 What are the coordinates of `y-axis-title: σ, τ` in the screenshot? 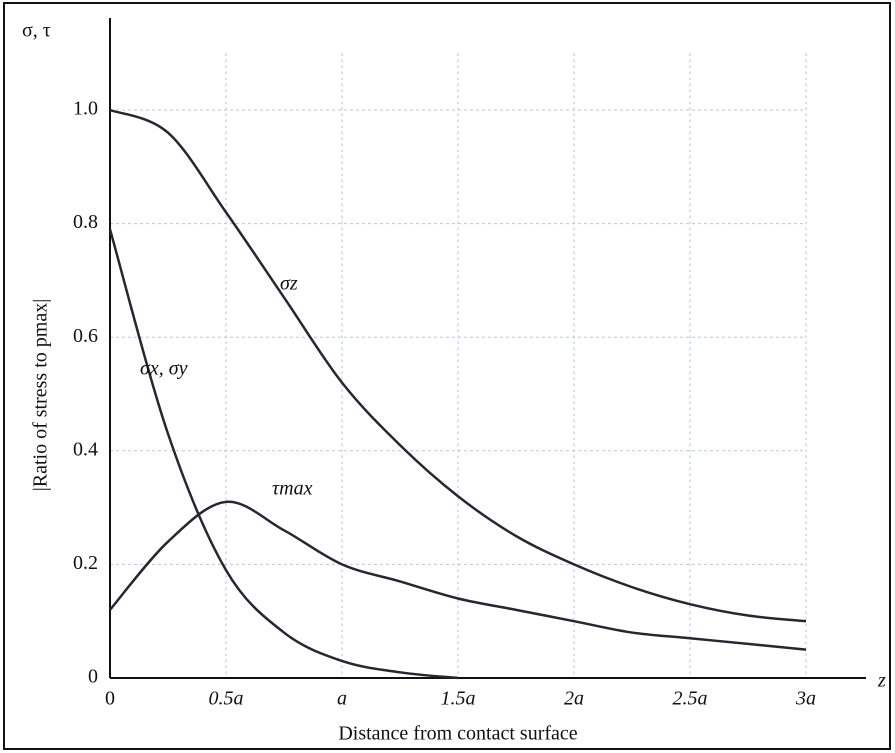 It's located at (36, 31).